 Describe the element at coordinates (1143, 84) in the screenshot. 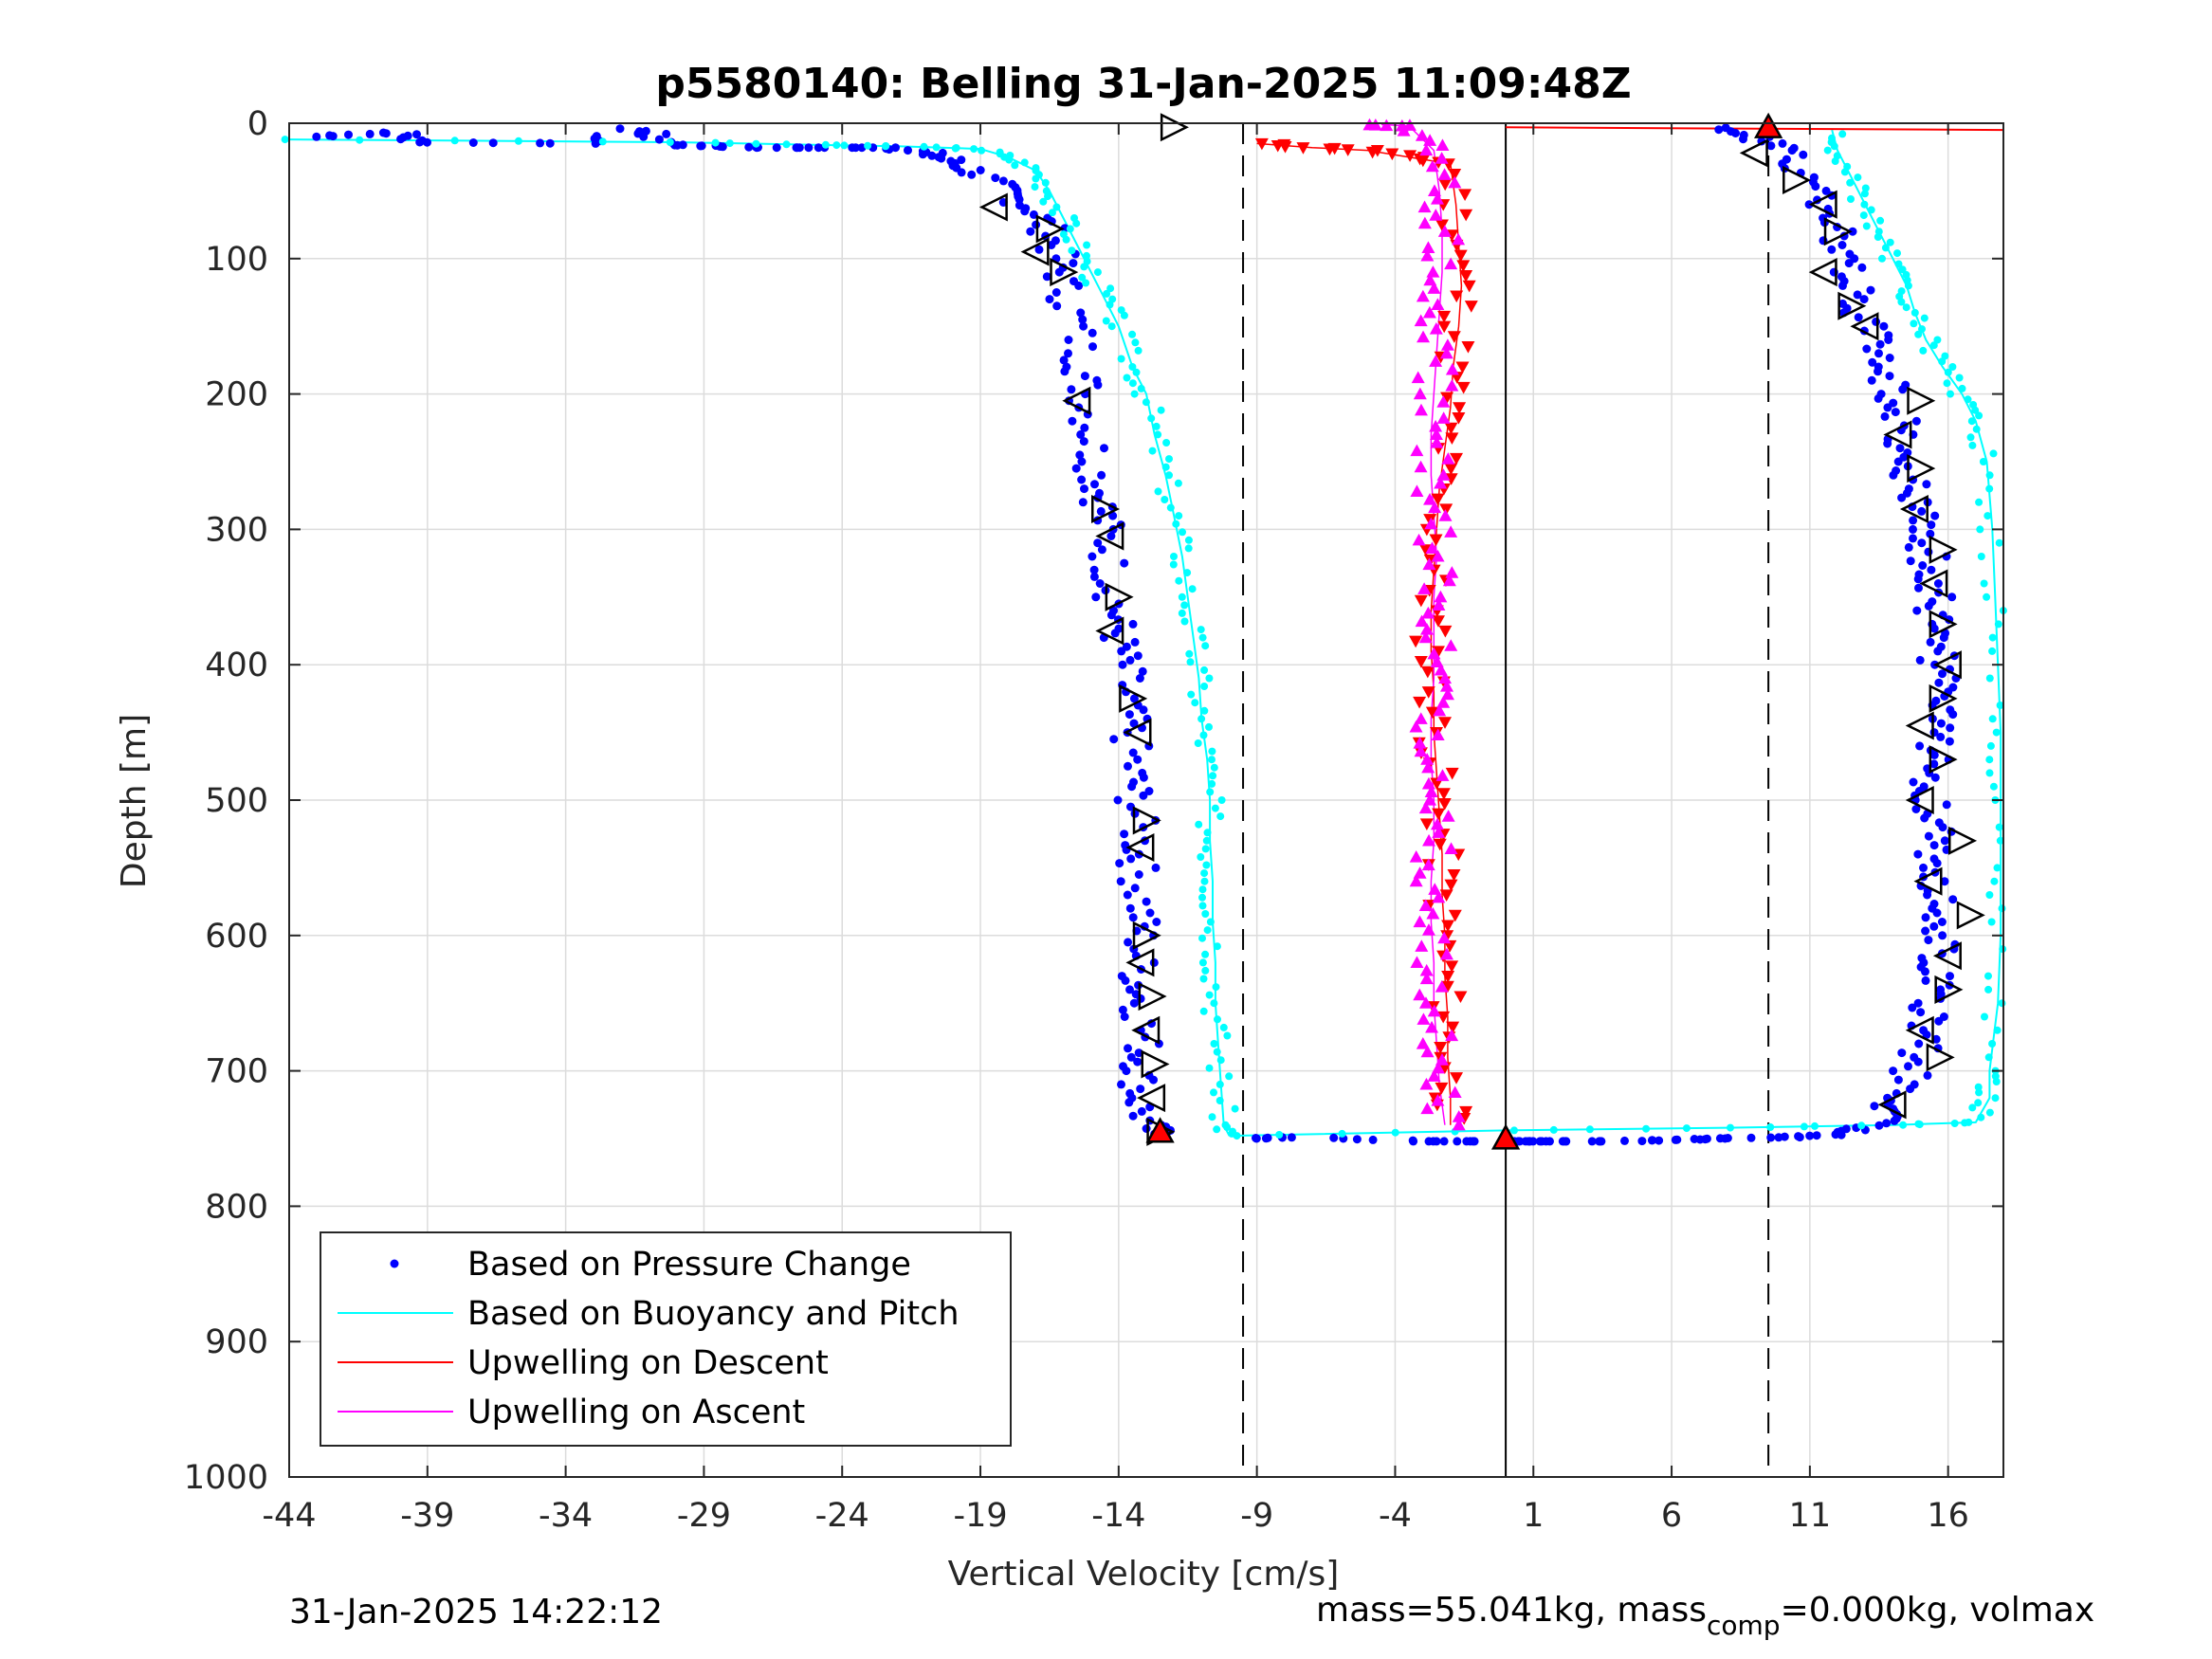

I see `chart-title: p5580140: Belling 31-Jan-2025 11:09:48Z` at that location.